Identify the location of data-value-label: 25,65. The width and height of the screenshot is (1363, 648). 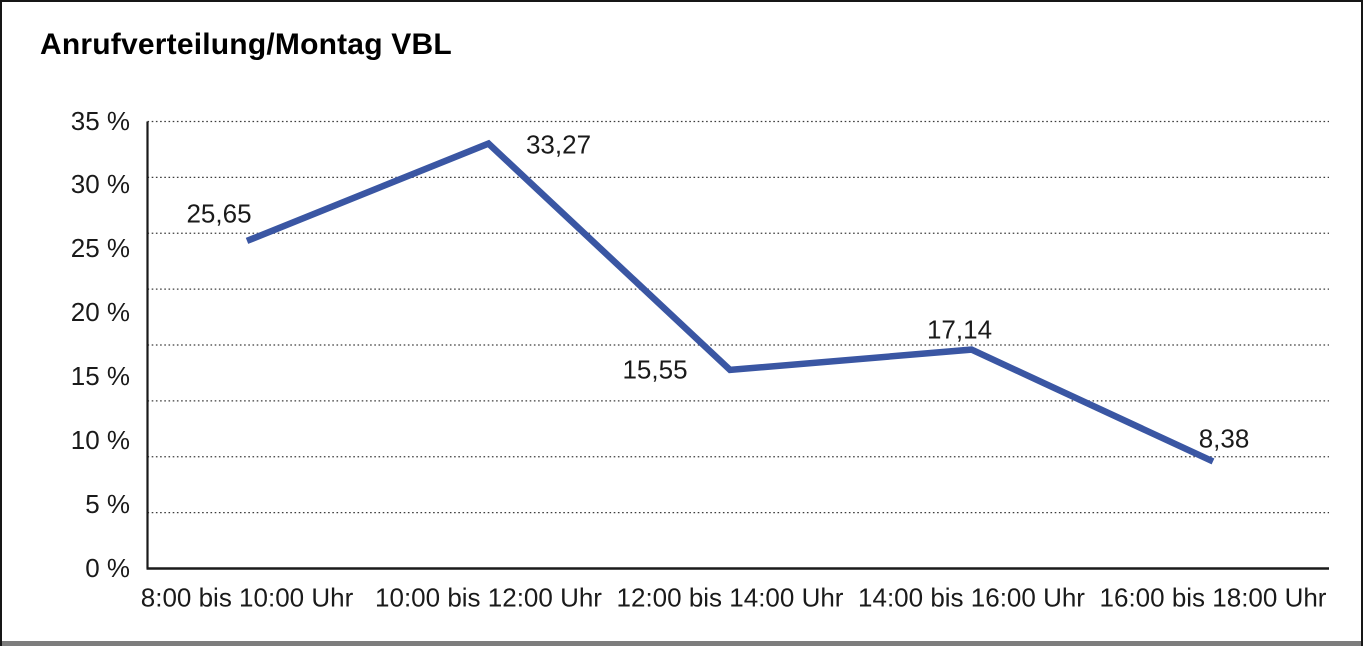
(219, 213).